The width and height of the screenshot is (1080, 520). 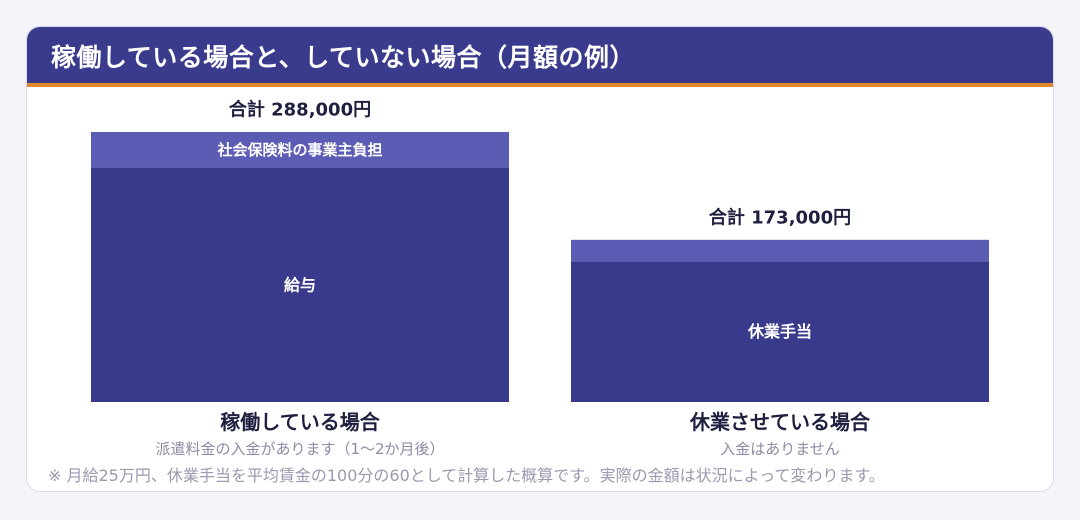 I want to click on bar-total-label: 合計 288,000円, so click(x=300, y=110).